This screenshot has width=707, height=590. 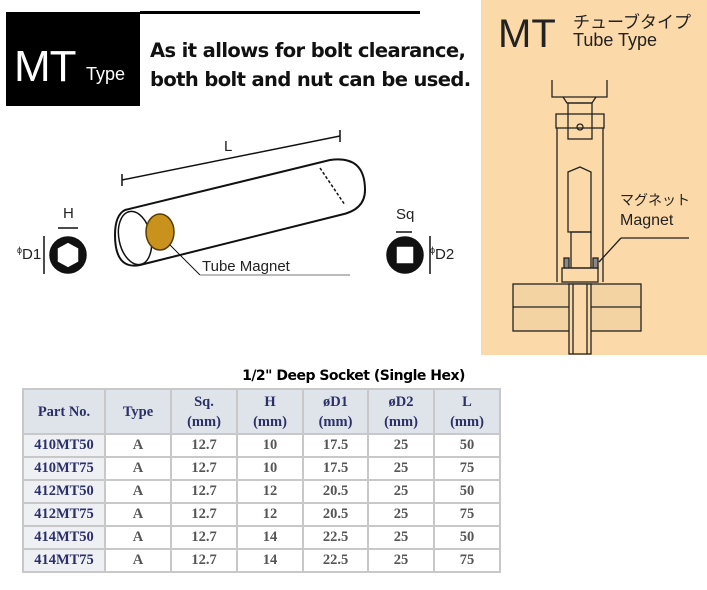 I want to click on socket-diagram, so click(x=237, y=203).